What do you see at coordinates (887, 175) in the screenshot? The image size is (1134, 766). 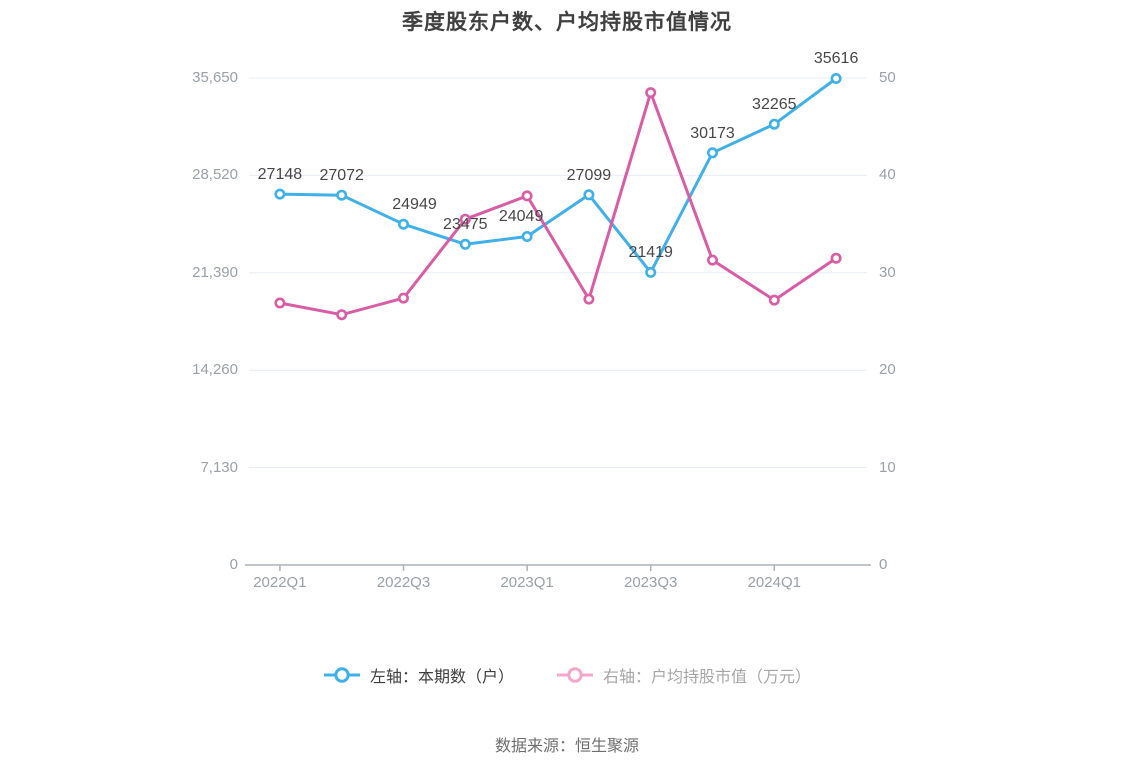 I see `right-axis-tick: 40` at bounding box center [887, 175].